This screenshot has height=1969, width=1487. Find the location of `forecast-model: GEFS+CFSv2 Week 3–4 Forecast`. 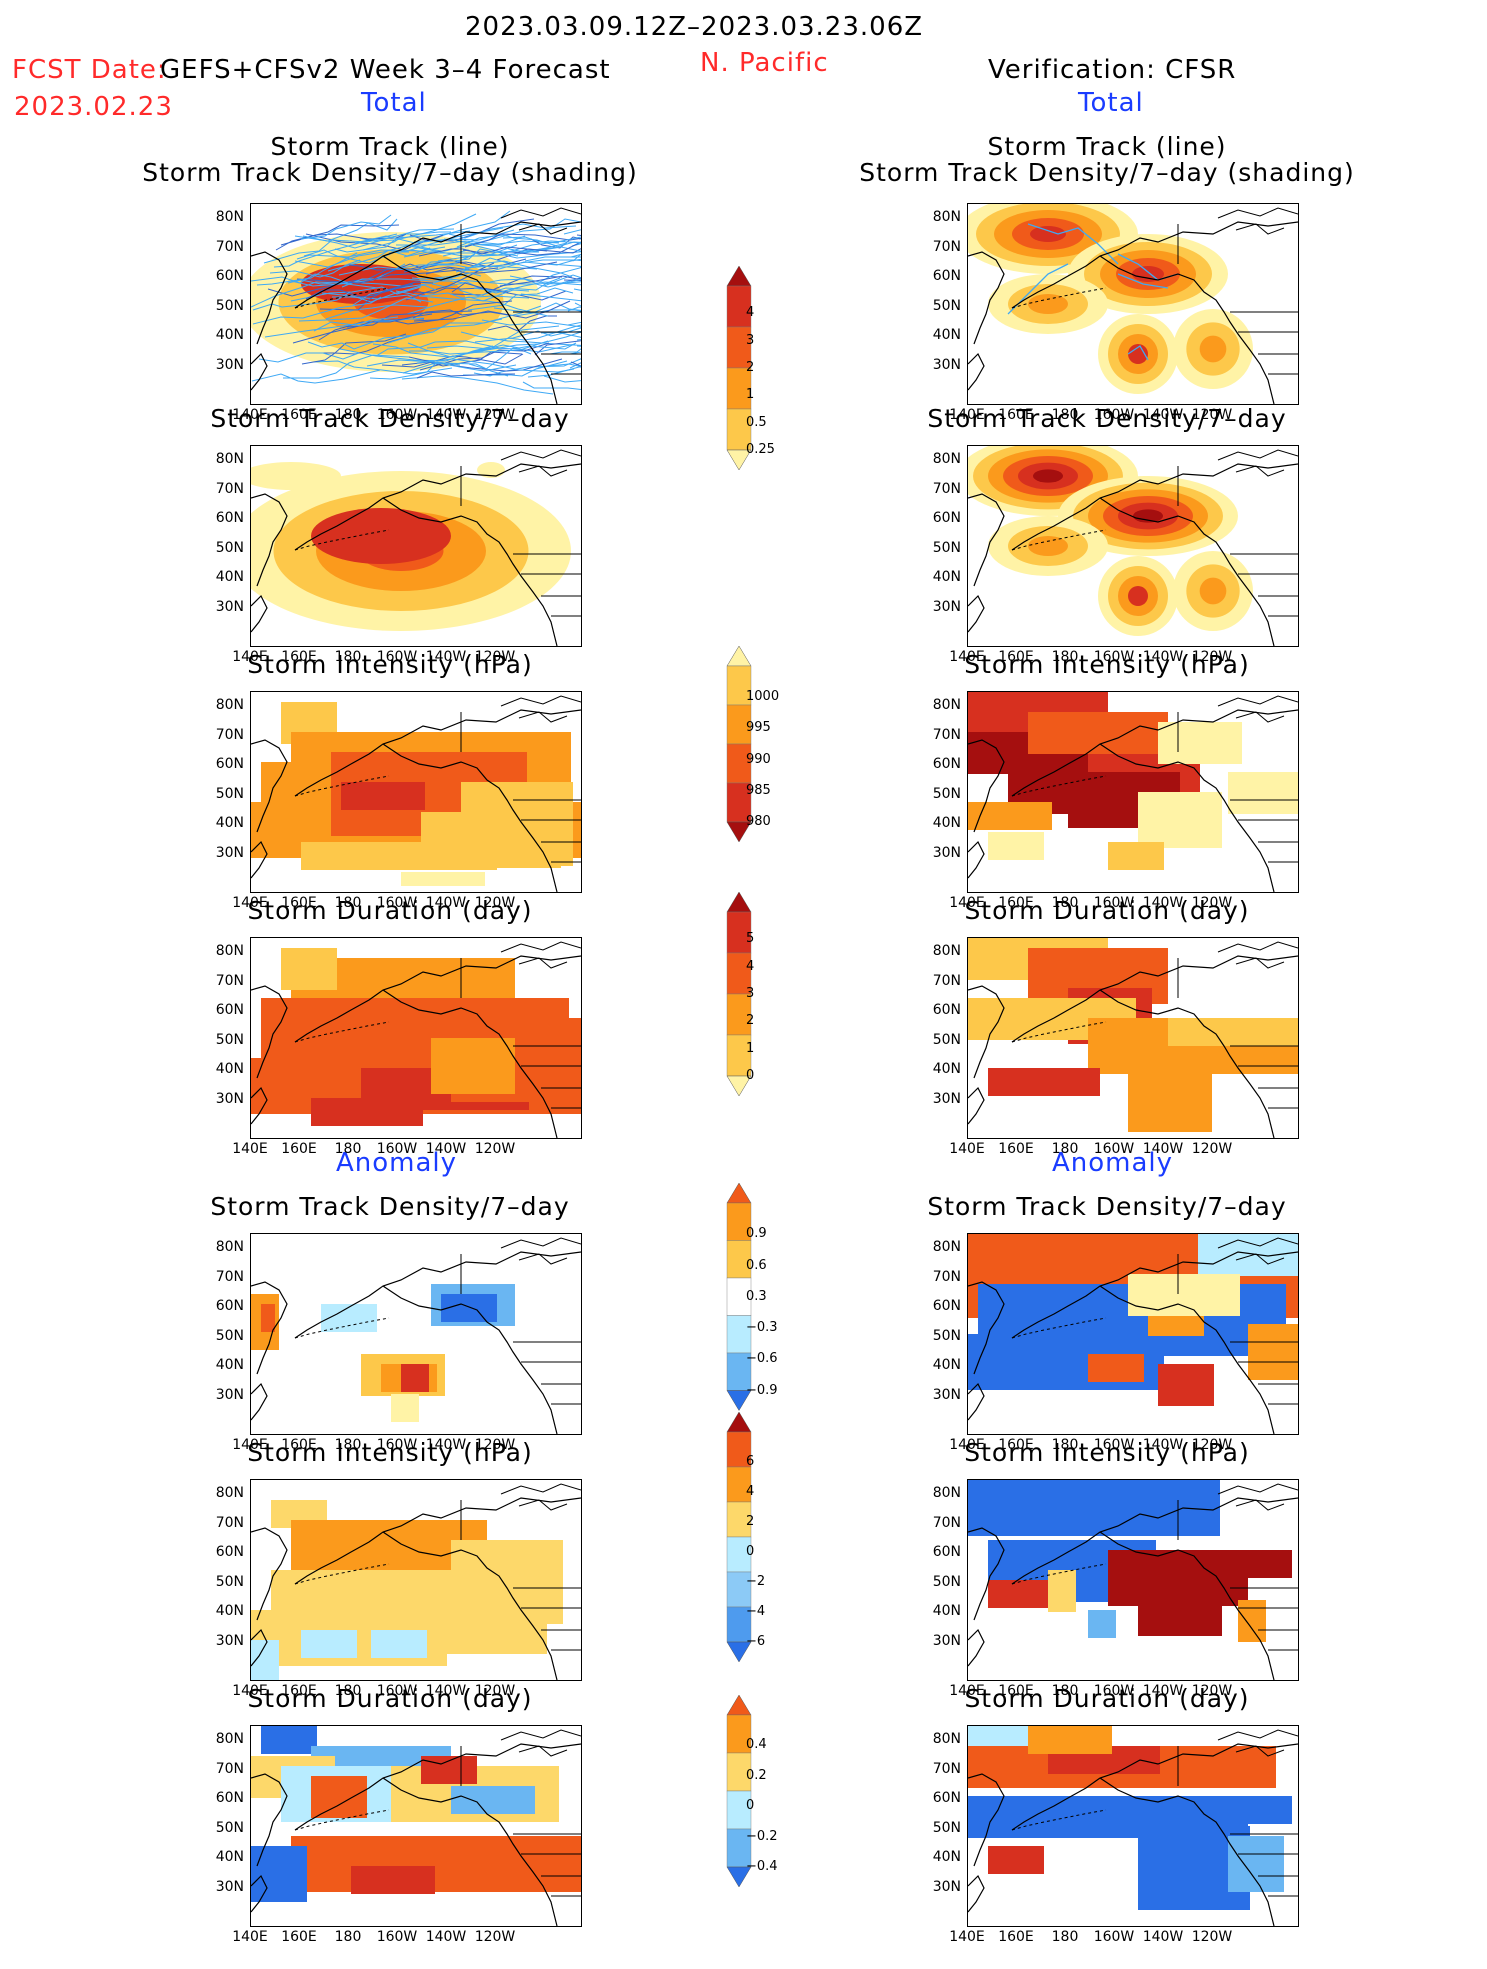

forecast-model: GEFS+CFSv2 Week 3–4 Forecast is located at coordinates (385, 70).